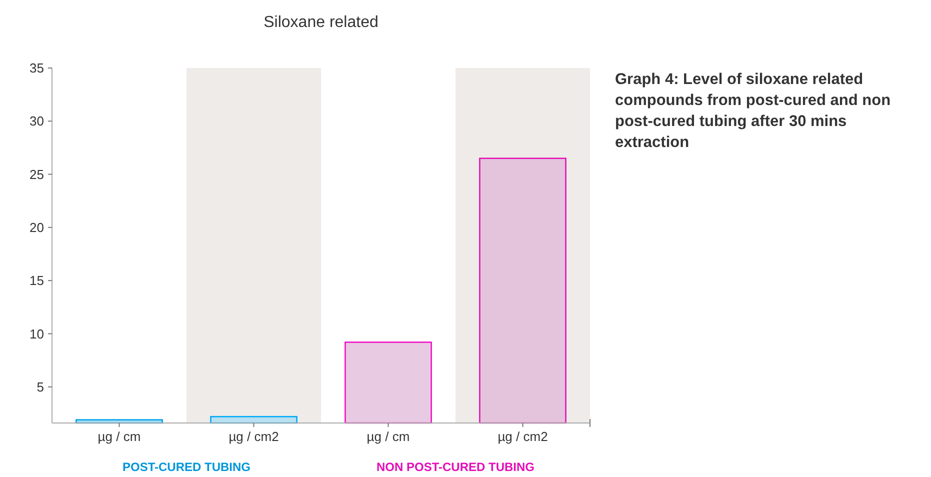 This screenshot has width=931, height=477. I want to click on y-tick-label: 5, so click(40, 386).